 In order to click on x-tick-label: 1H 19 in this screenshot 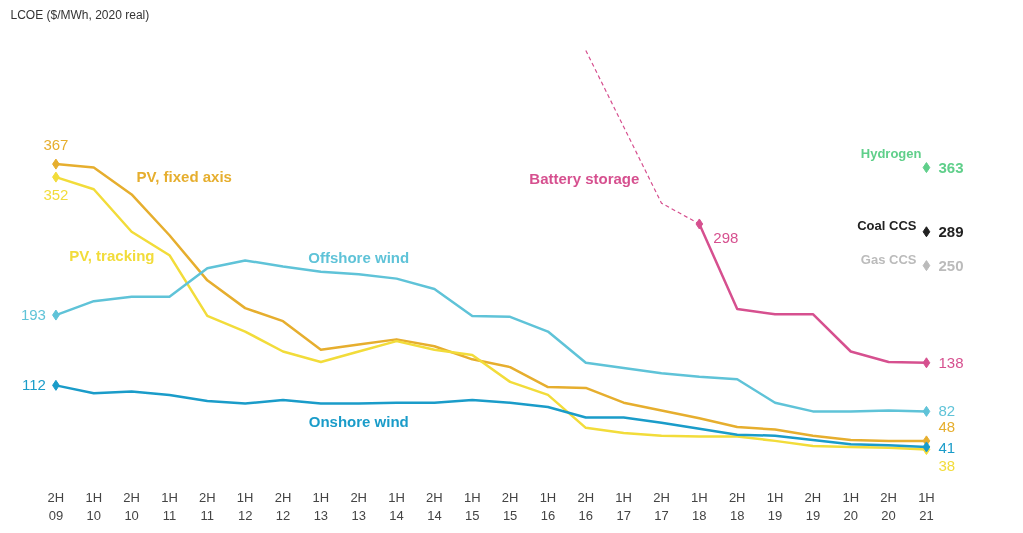, I will do `click(775, 506)`.